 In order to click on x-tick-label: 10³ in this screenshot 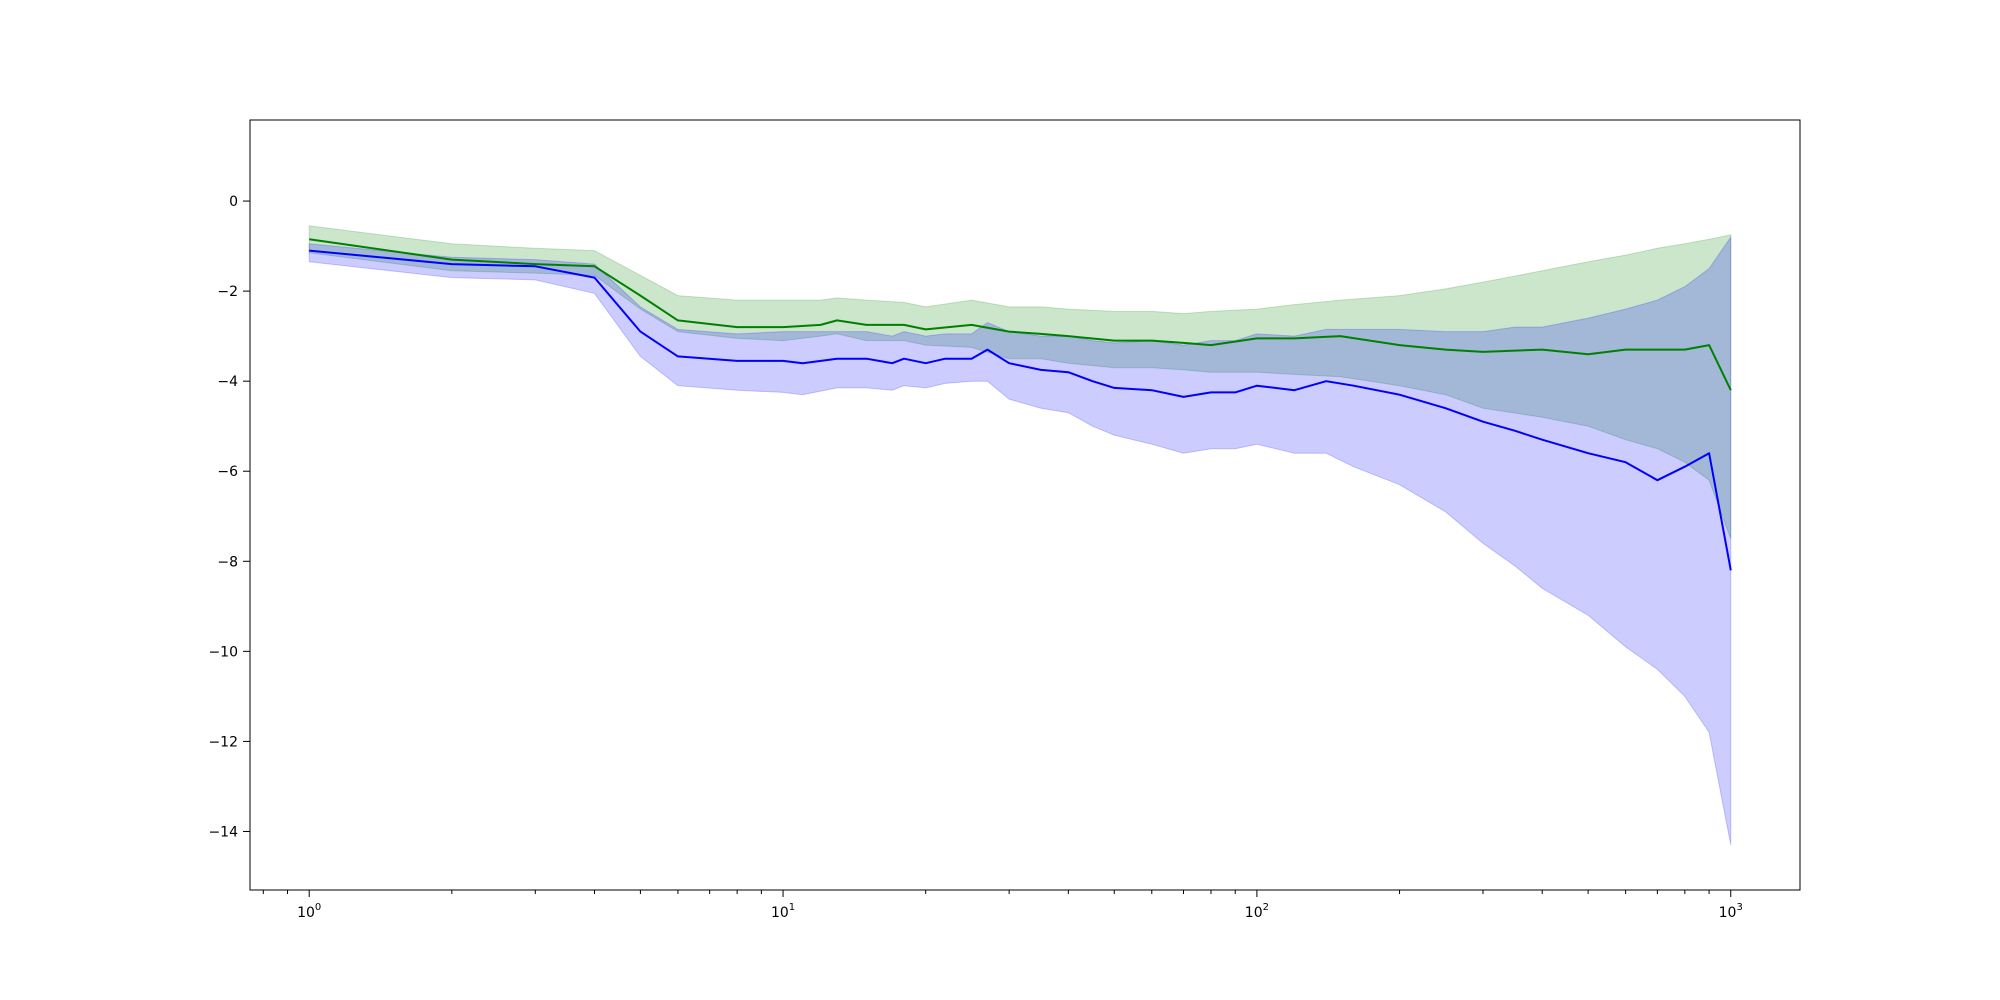, I will do `click(1731, 911)`.